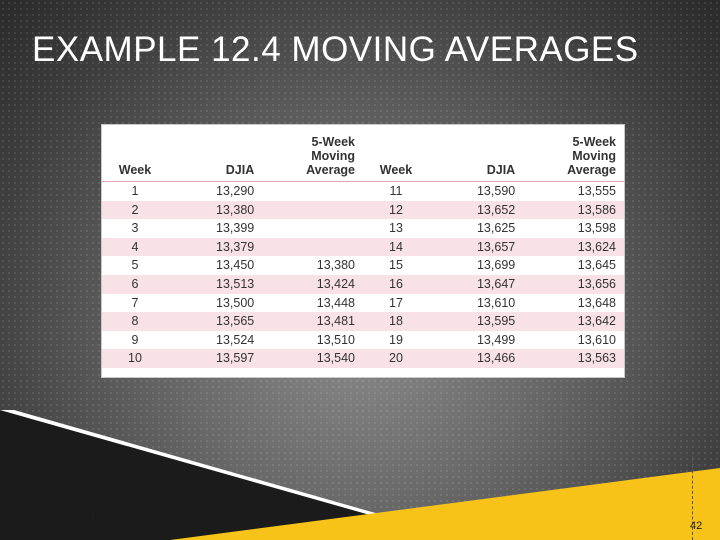  What do you see at coordinates (215, 247) in the screenshot?
I see `cell-djia: 13,379` at bounding box center [215, 247].